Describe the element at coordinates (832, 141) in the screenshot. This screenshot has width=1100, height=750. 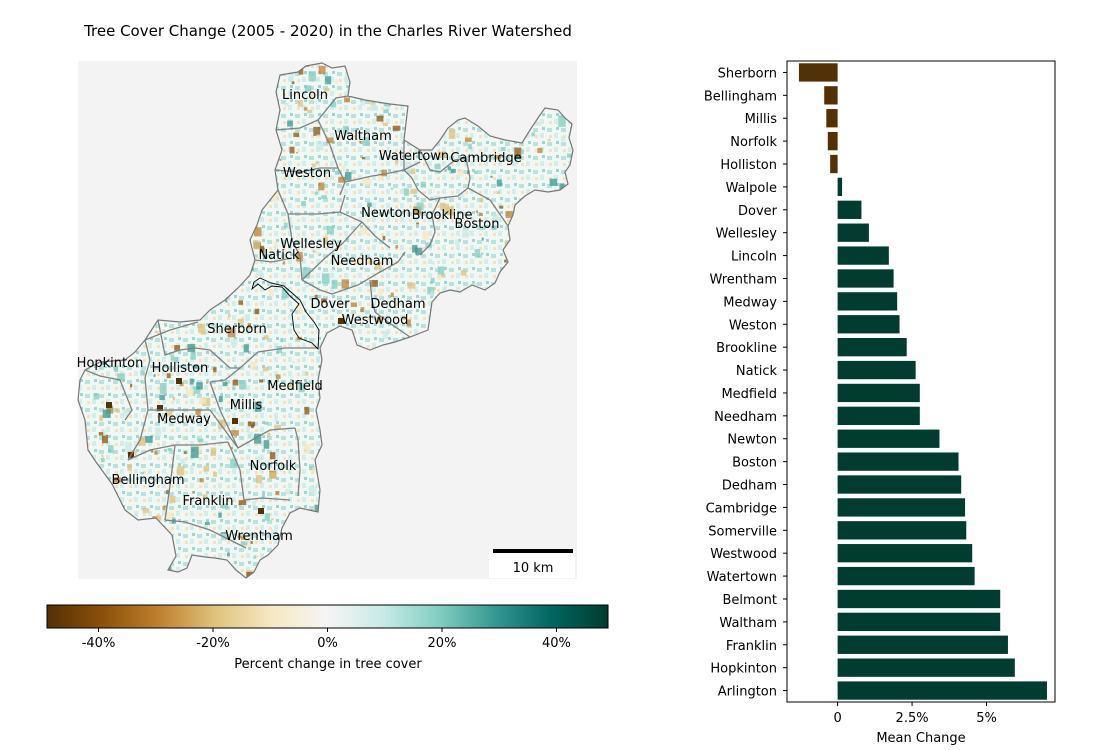
I see `bar-norfolk` at that location.